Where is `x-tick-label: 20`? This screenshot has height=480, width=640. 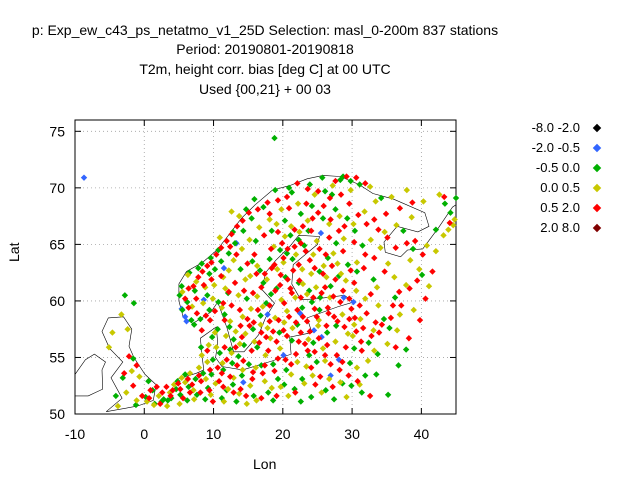
x-tick-label: 20 is located at coordinates (283, 434).